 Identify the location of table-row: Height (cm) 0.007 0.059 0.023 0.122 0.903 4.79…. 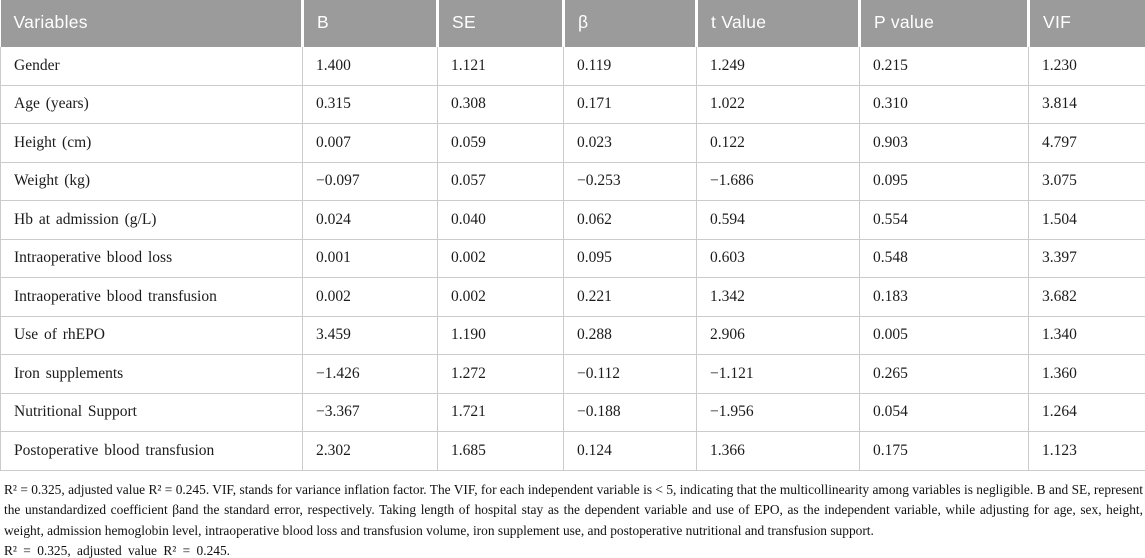
(572, 143).